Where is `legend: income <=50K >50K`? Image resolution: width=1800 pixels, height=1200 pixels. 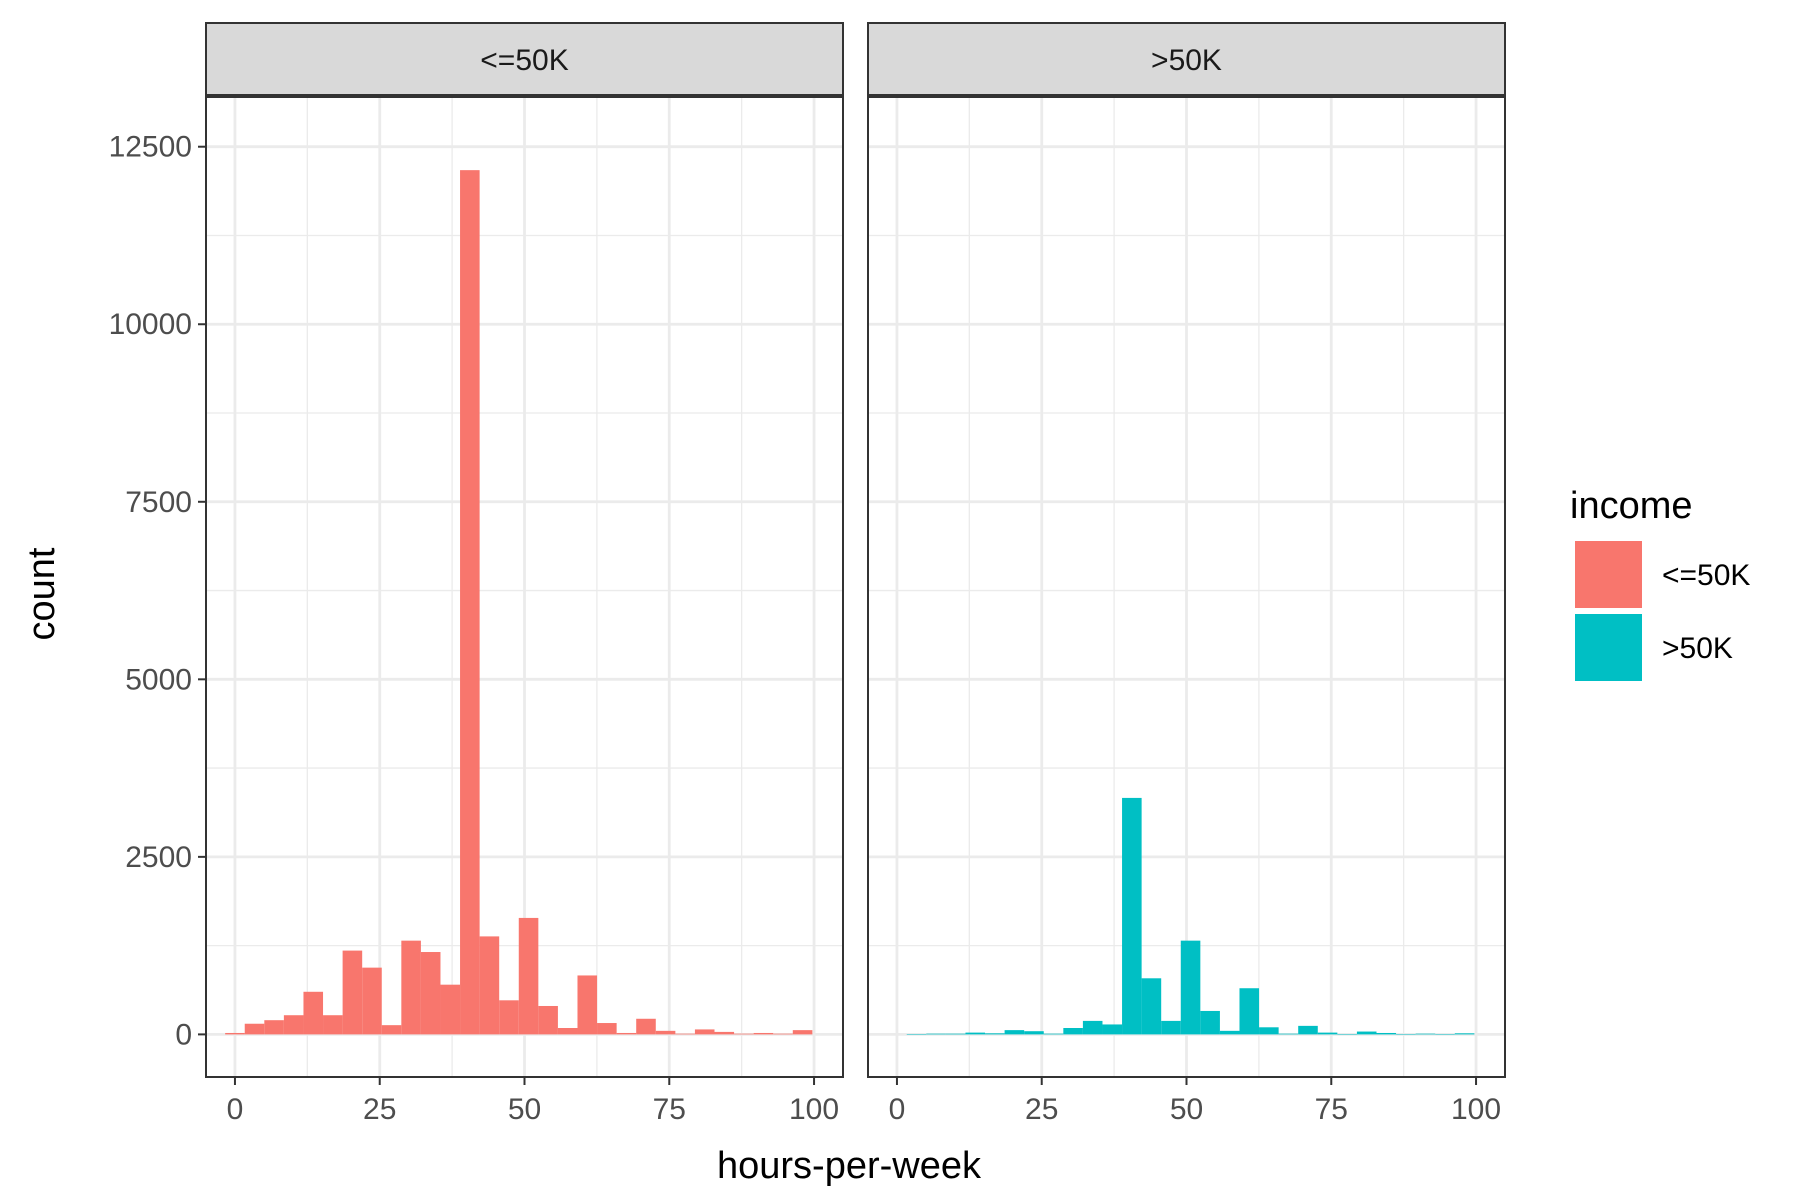 legend: income <=50K >50K is located at coordinates (1660, 583).